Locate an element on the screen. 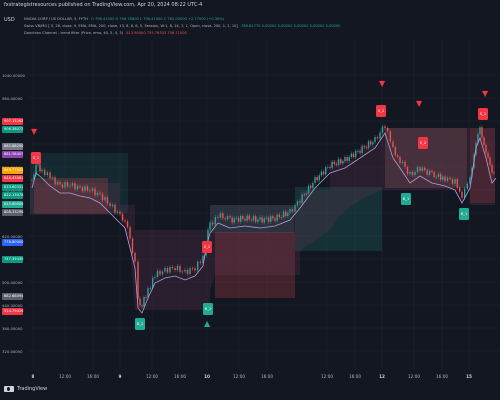 This screenshot has width=500, height=400. price-tick: 320.00000 is located at coordinates (12, 351).